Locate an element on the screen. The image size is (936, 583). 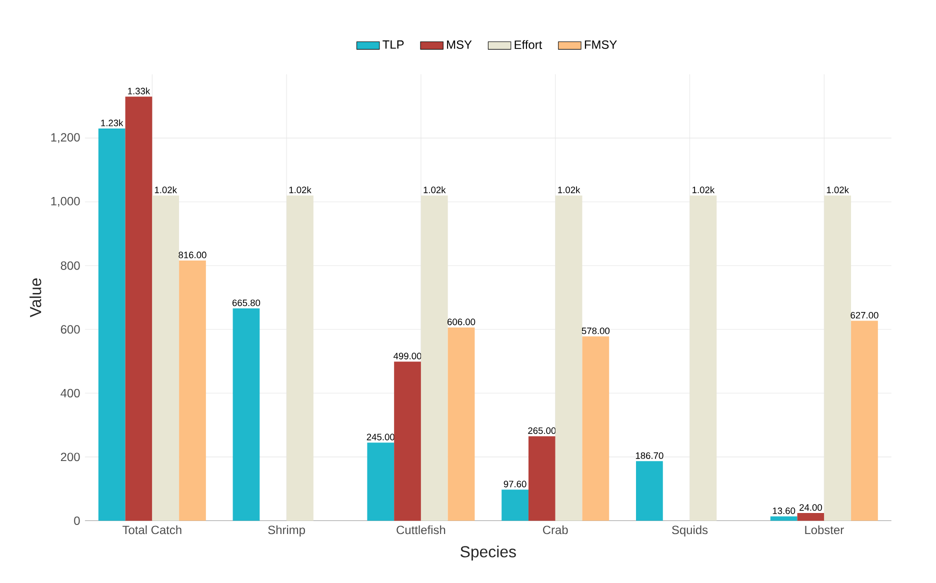
x-tick-label: Crab is located at coordinates (555, 530).